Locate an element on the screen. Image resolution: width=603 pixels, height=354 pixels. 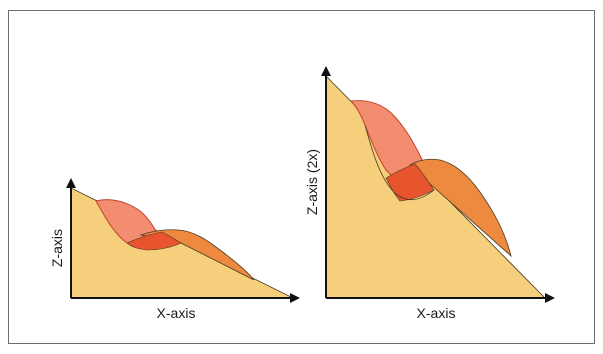
right-z-axis-label: Z-axis (2x) is located at coordinates (312, 182).